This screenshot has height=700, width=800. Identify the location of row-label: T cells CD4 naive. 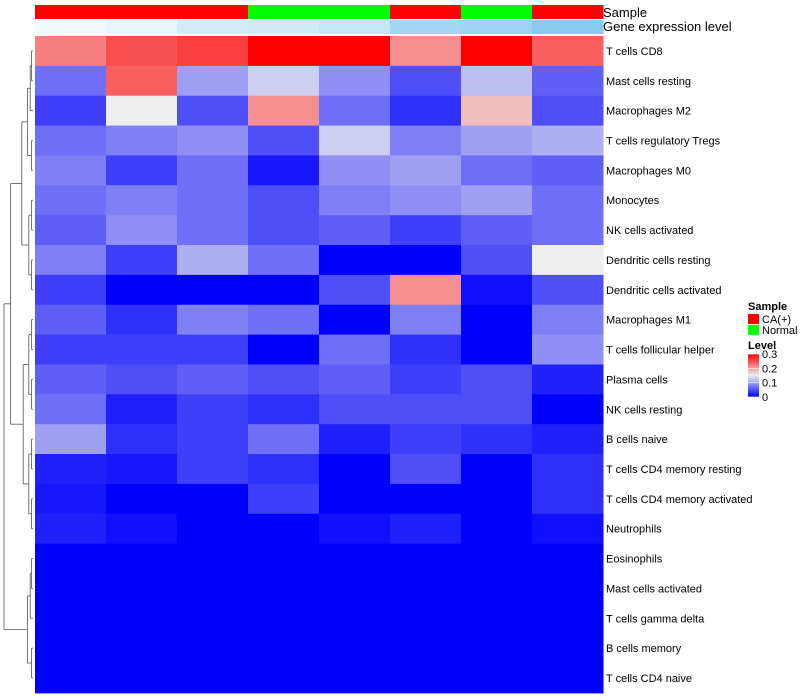
(649, 679).